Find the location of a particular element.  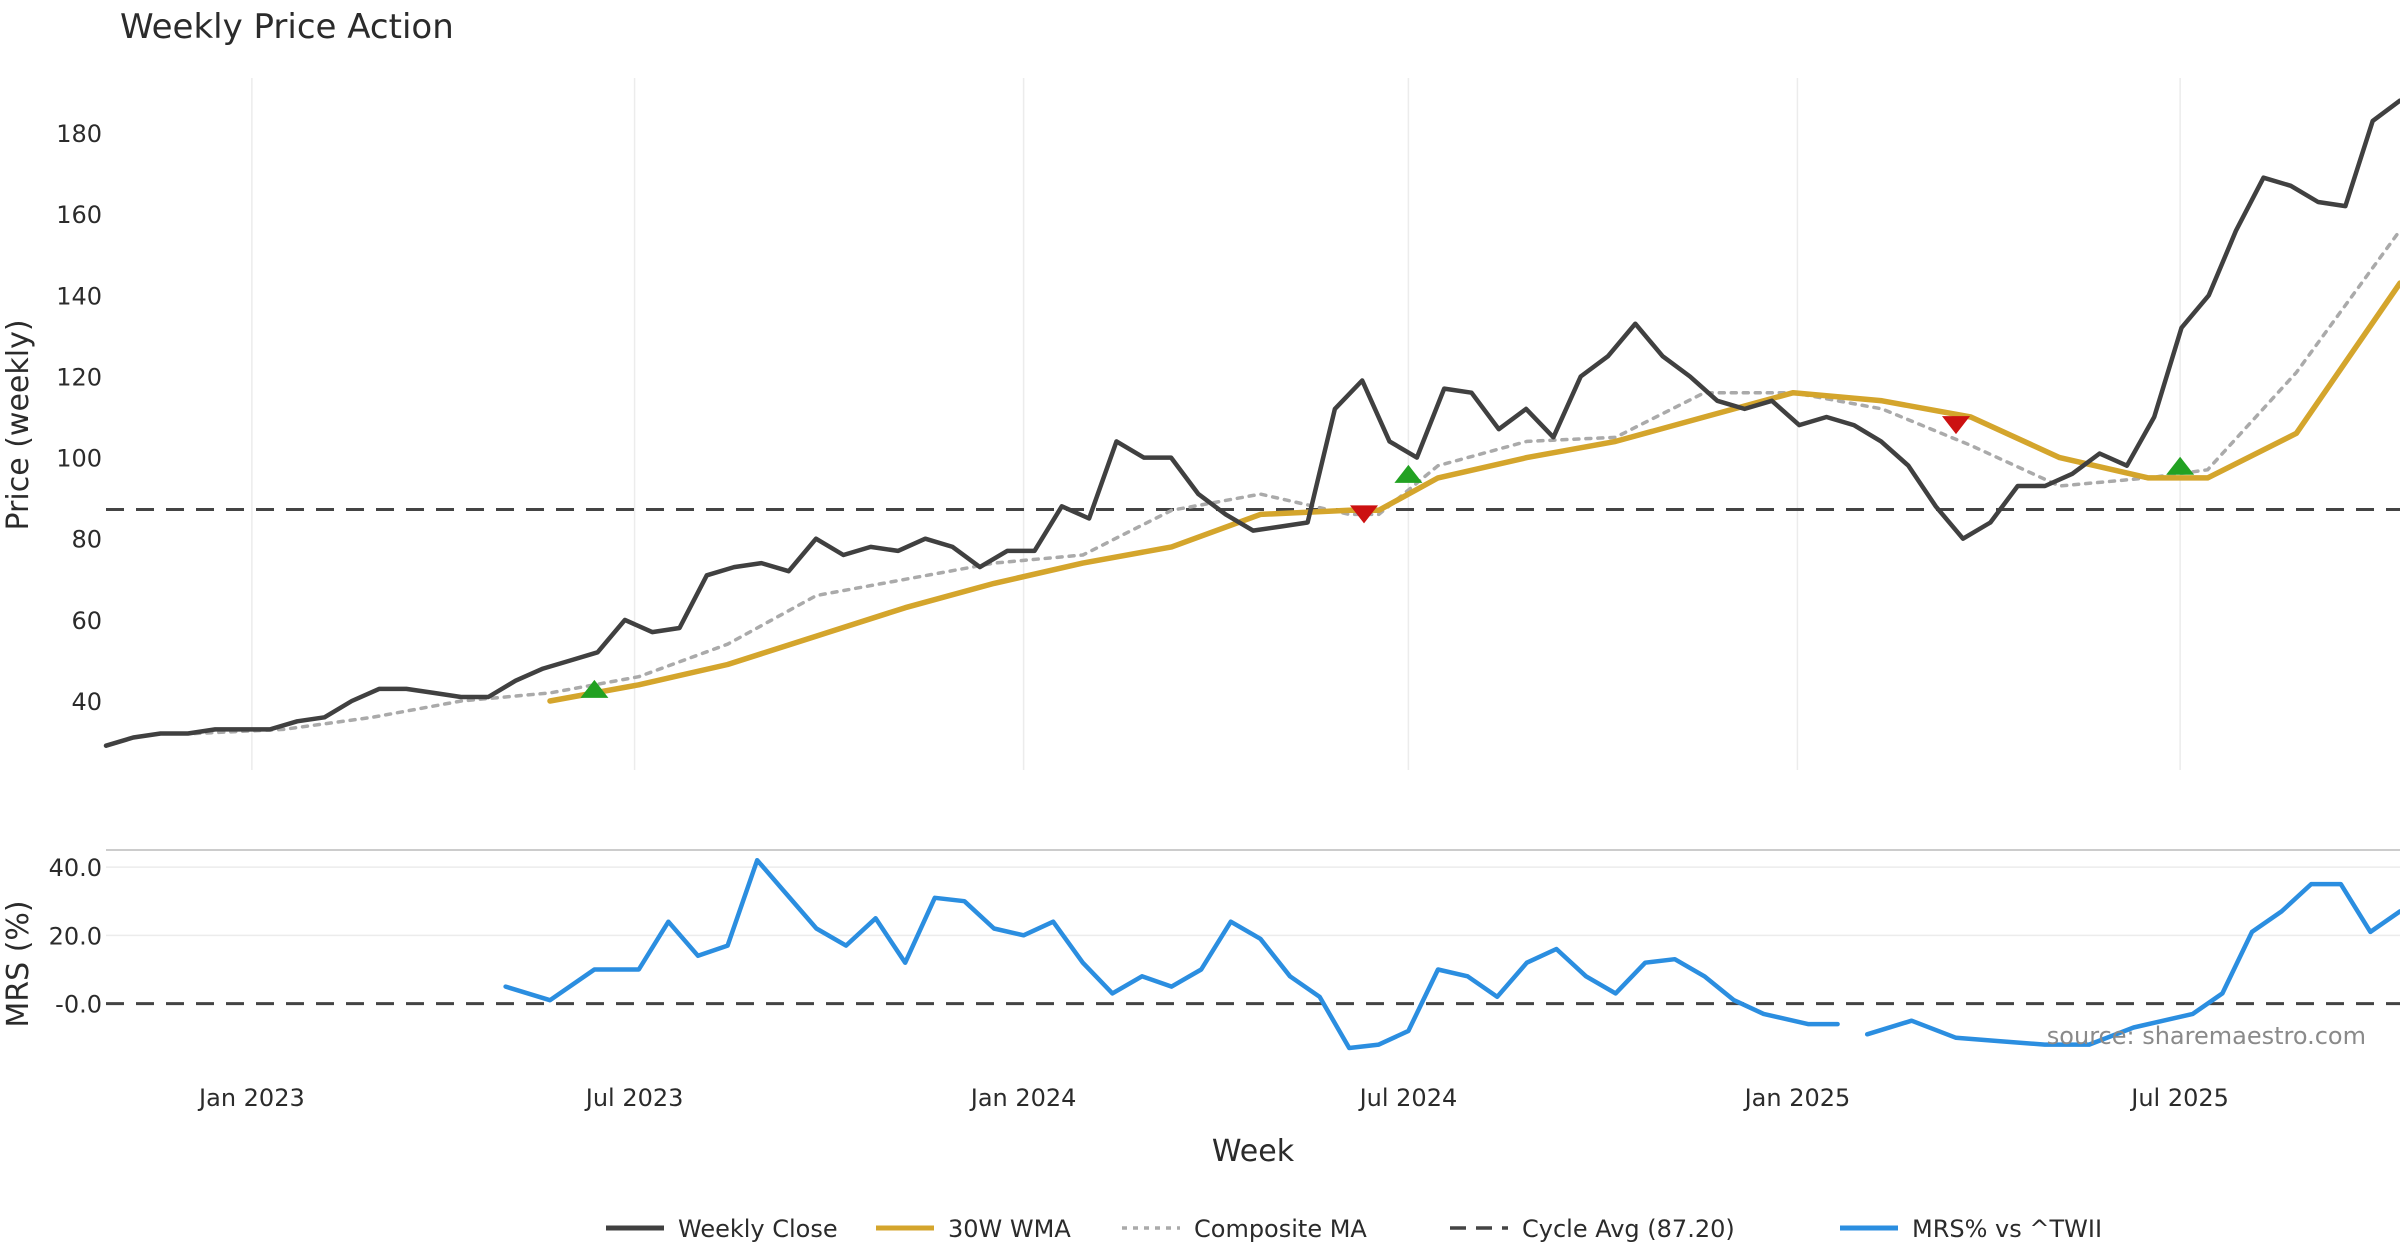

x-tick: Jul 2024 is located at coordinates (1408, 1098).